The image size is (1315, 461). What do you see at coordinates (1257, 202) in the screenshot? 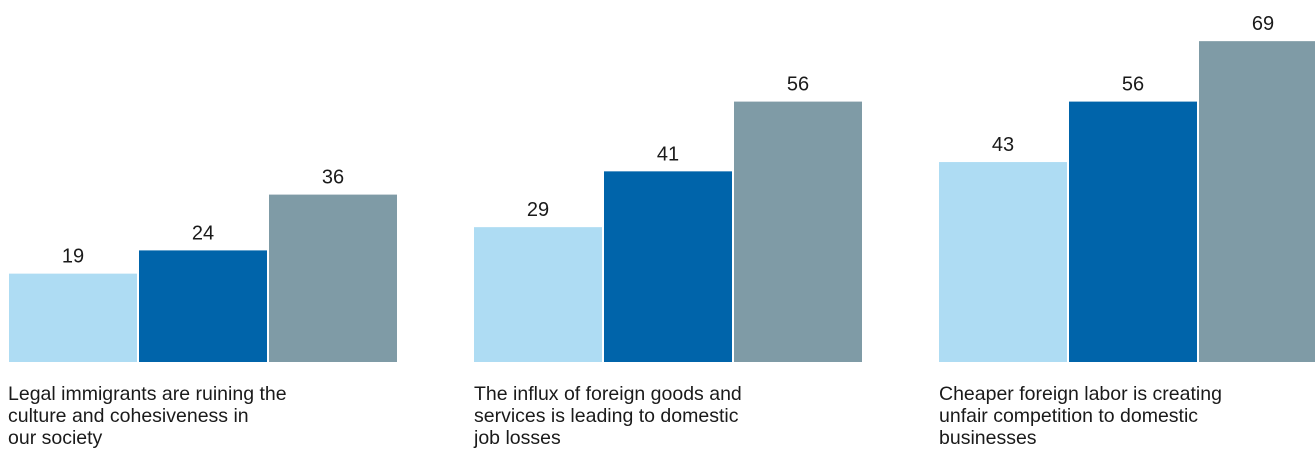
I see `bar-cat3-series3` at bounding box center [1257, 202].